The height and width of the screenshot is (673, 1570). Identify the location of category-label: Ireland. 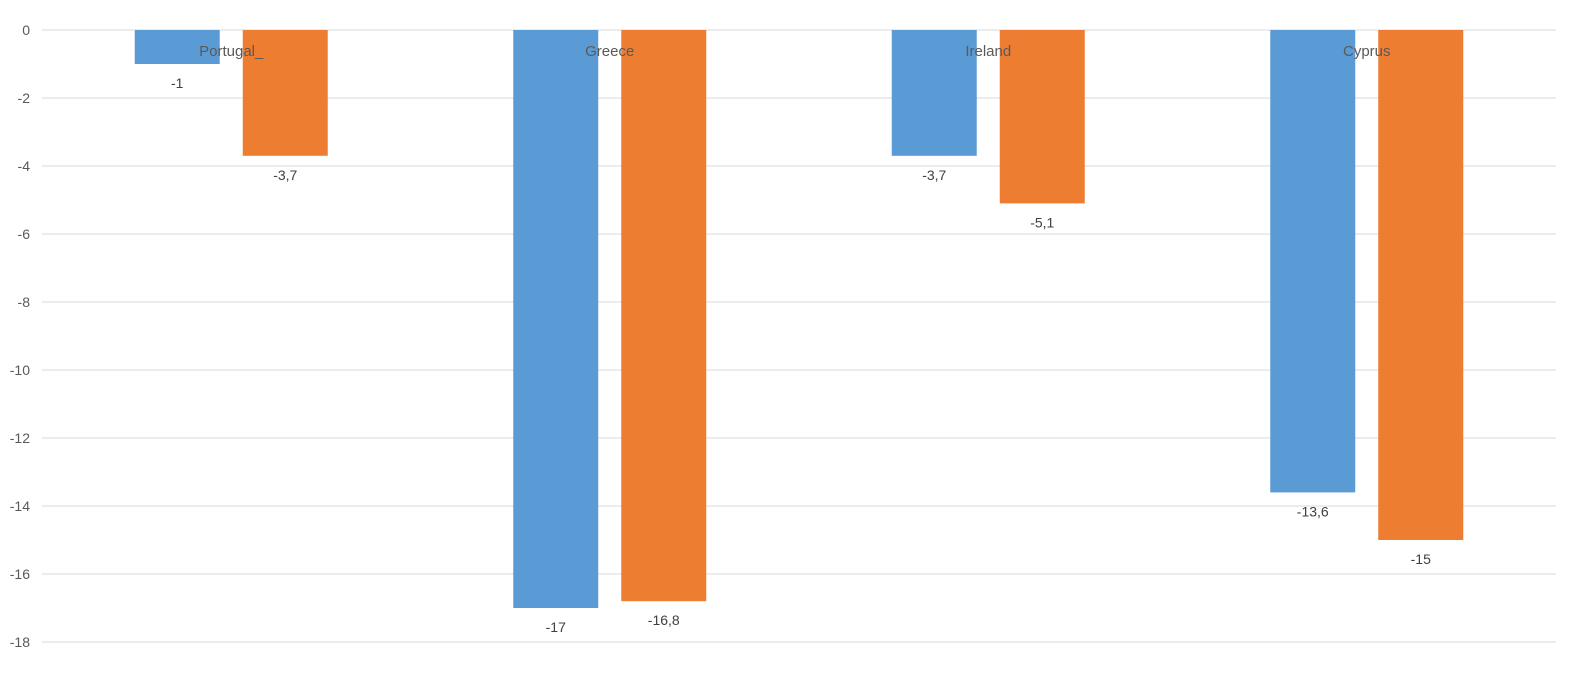
(988, 51).